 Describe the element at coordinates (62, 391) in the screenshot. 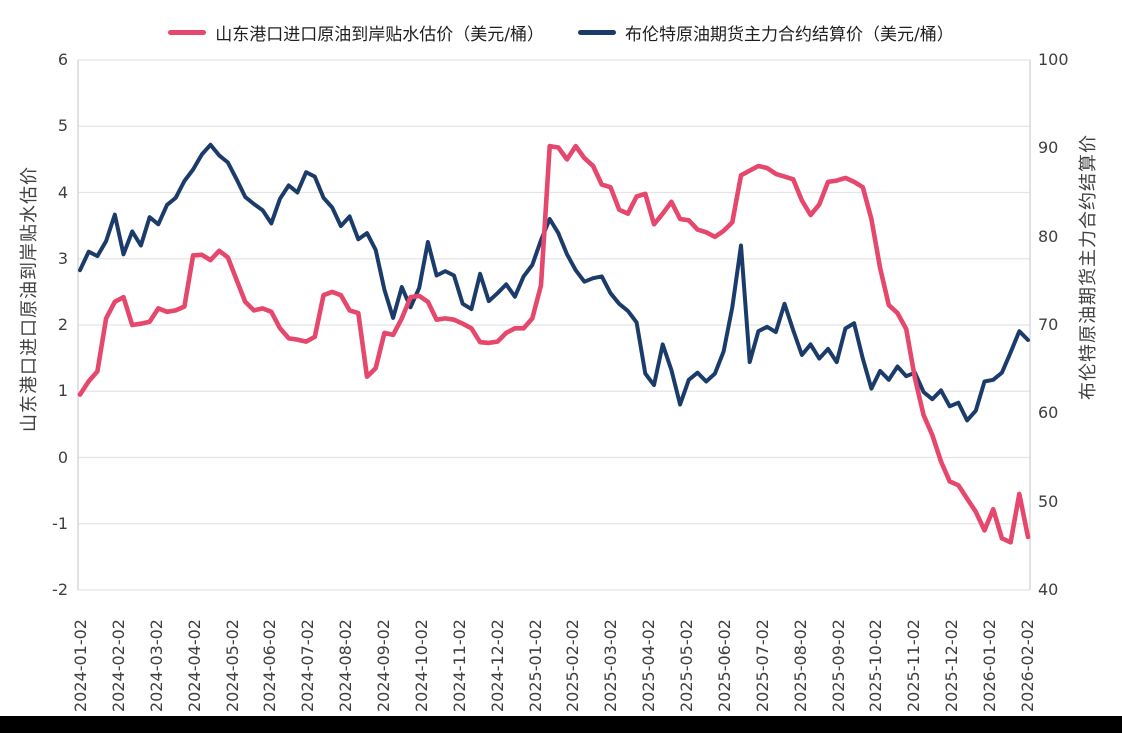

I see `y-left-tick-label: 1` at that location.